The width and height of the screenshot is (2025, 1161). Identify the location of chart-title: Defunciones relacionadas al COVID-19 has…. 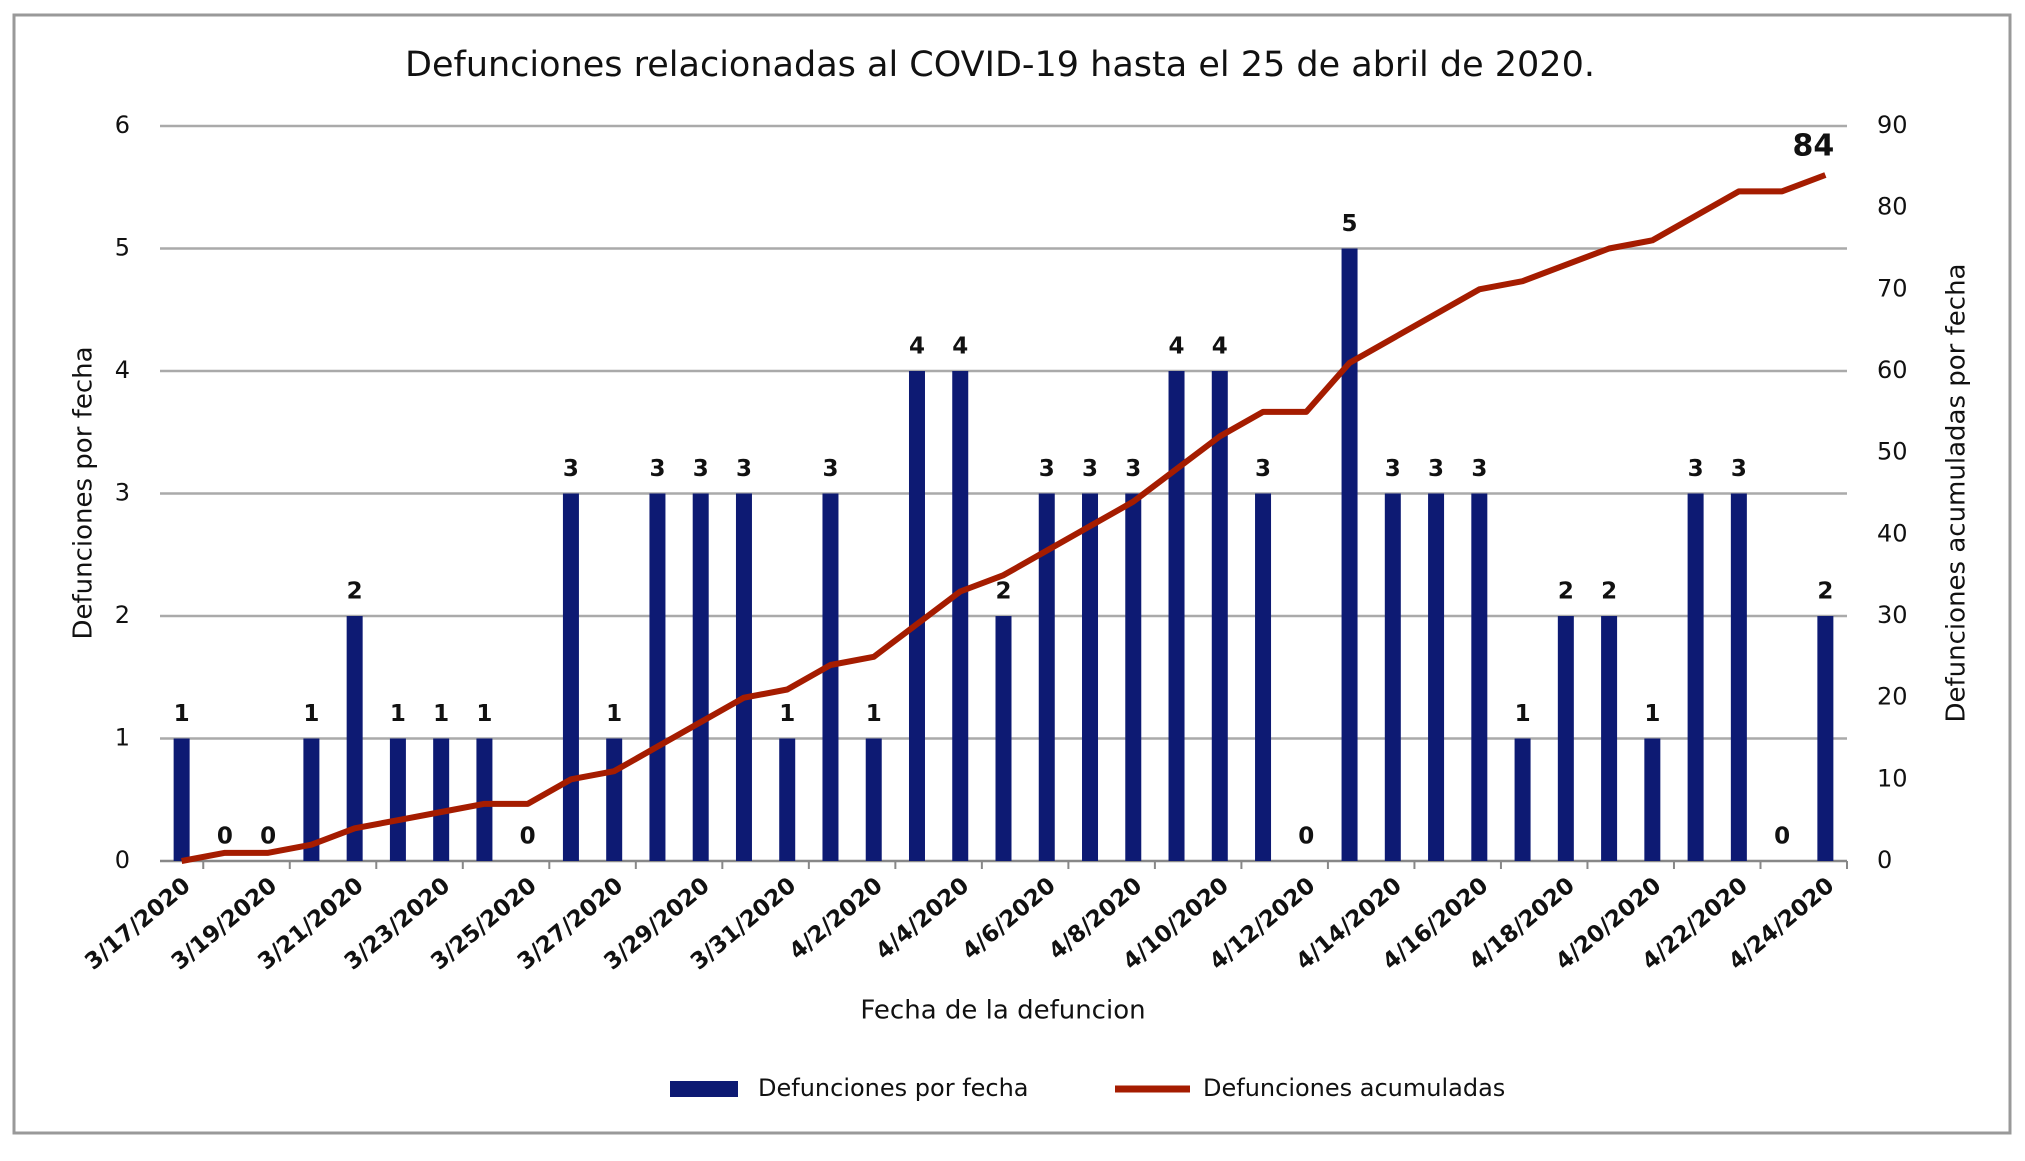
(1000, 65).